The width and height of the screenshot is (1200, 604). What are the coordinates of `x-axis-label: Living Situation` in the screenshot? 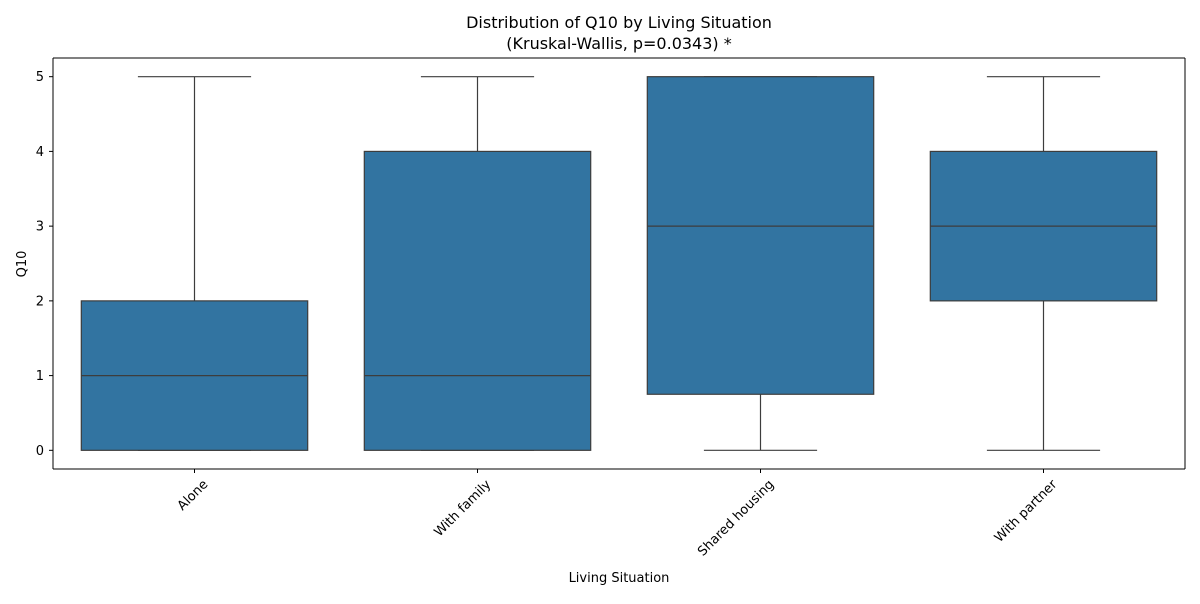 It's located at (619, 578).